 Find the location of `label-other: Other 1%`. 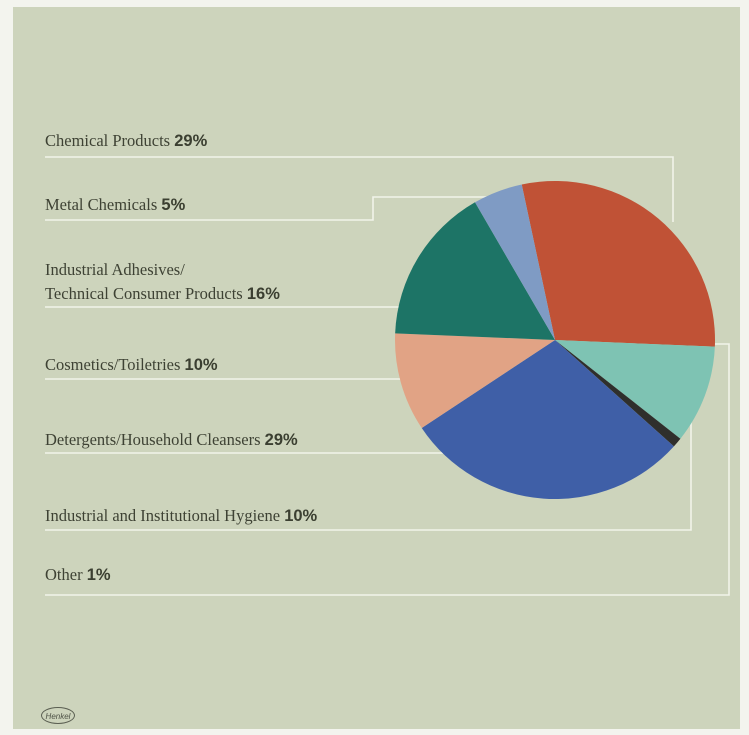

label-other: Other 1% is located at coordinates (78, 574).